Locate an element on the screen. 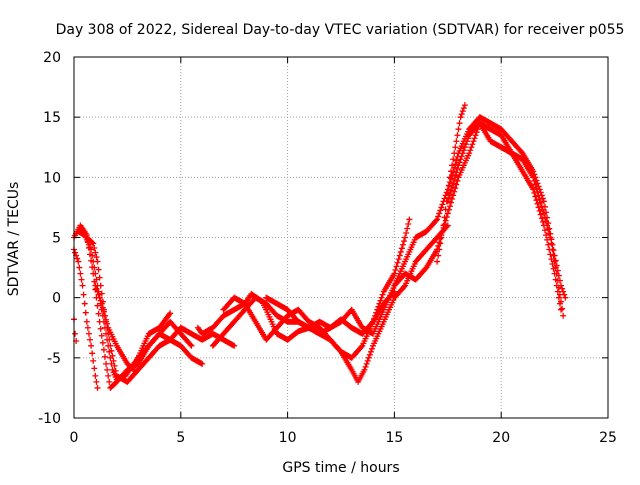  y-tick-label: 15 is located at coordinates (52, 118).